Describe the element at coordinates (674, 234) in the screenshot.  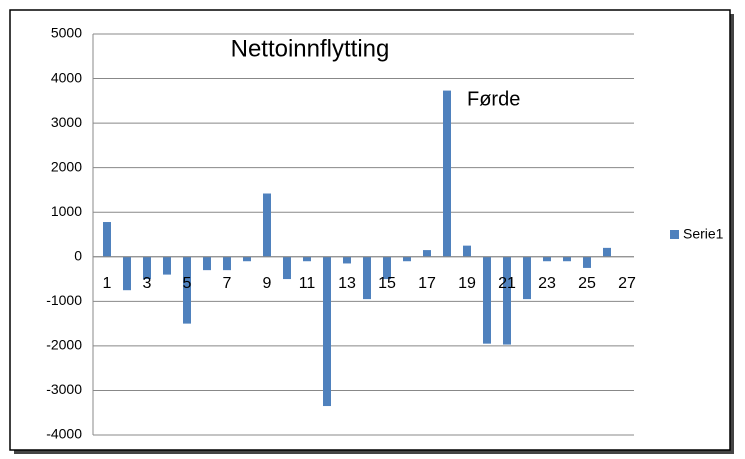
I see `legend-swatch` at that location.